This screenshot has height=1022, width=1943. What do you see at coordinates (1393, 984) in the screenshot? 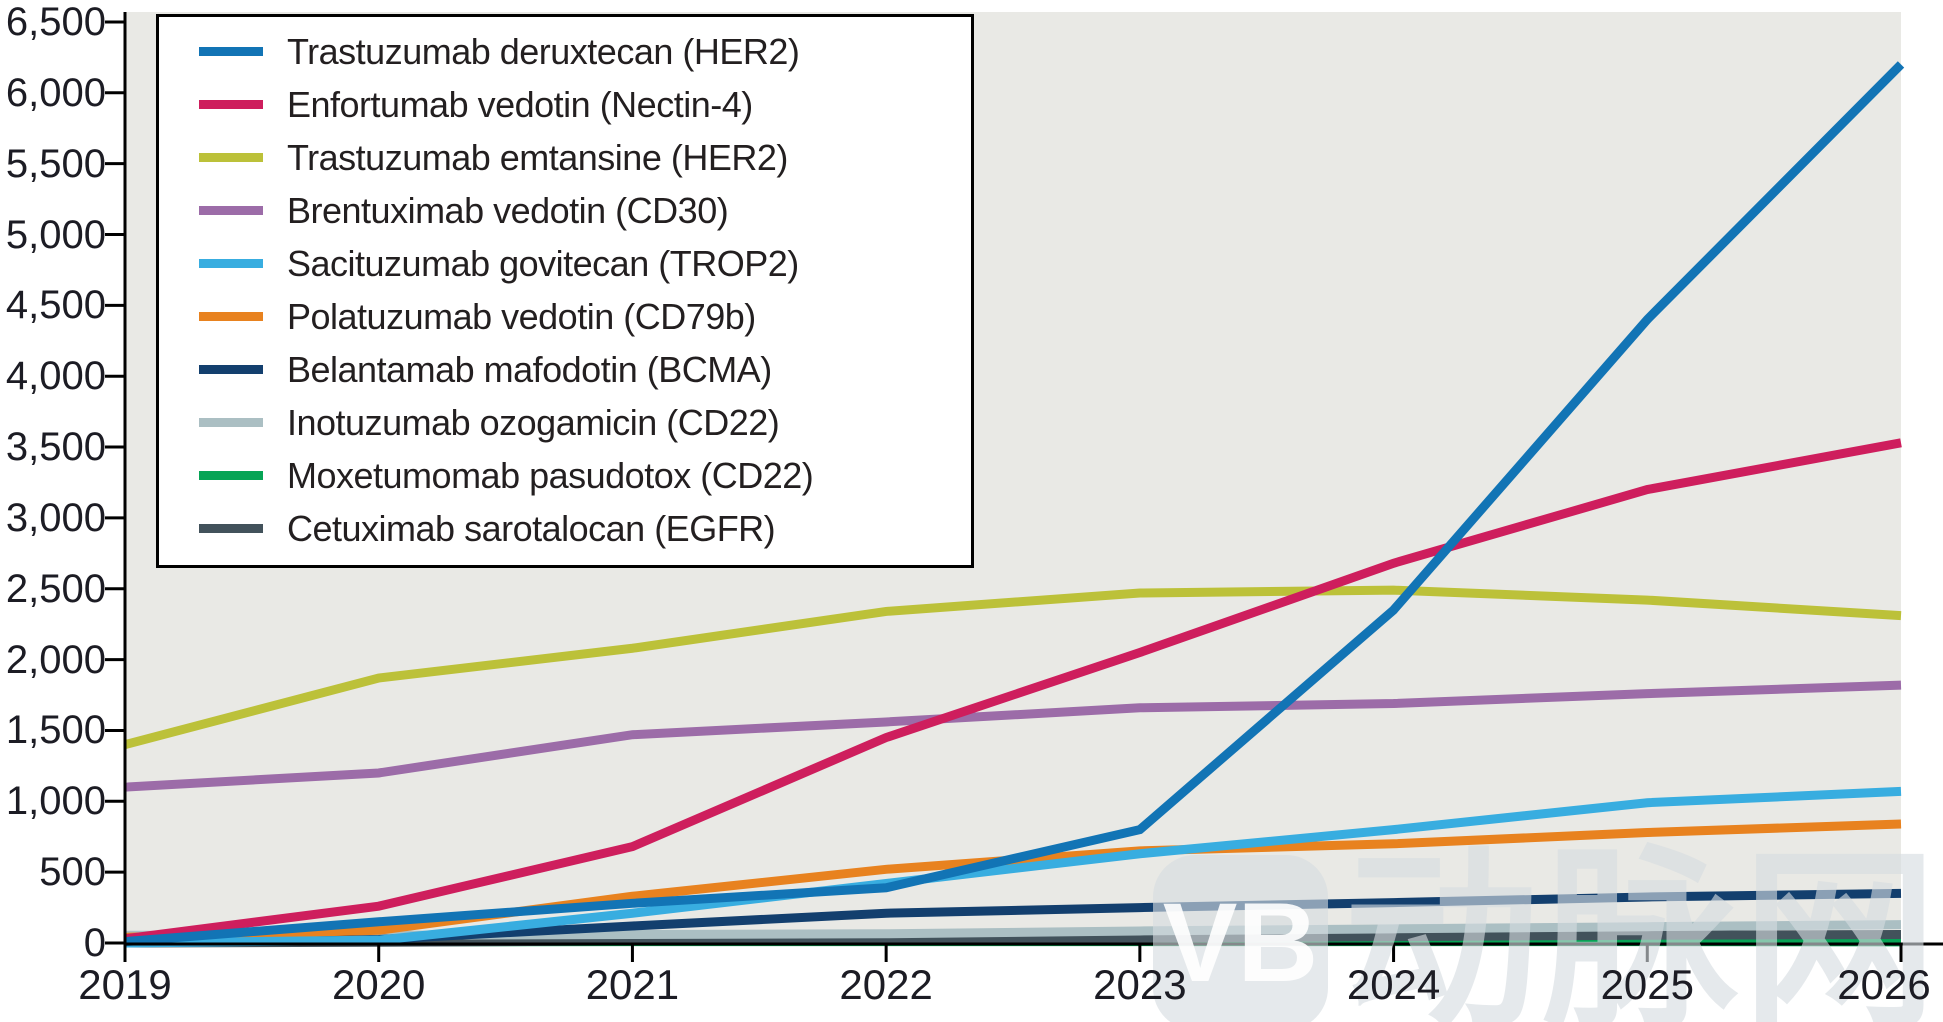
I see `x-tick-label: 2024` at bounding box center [1393, 984].